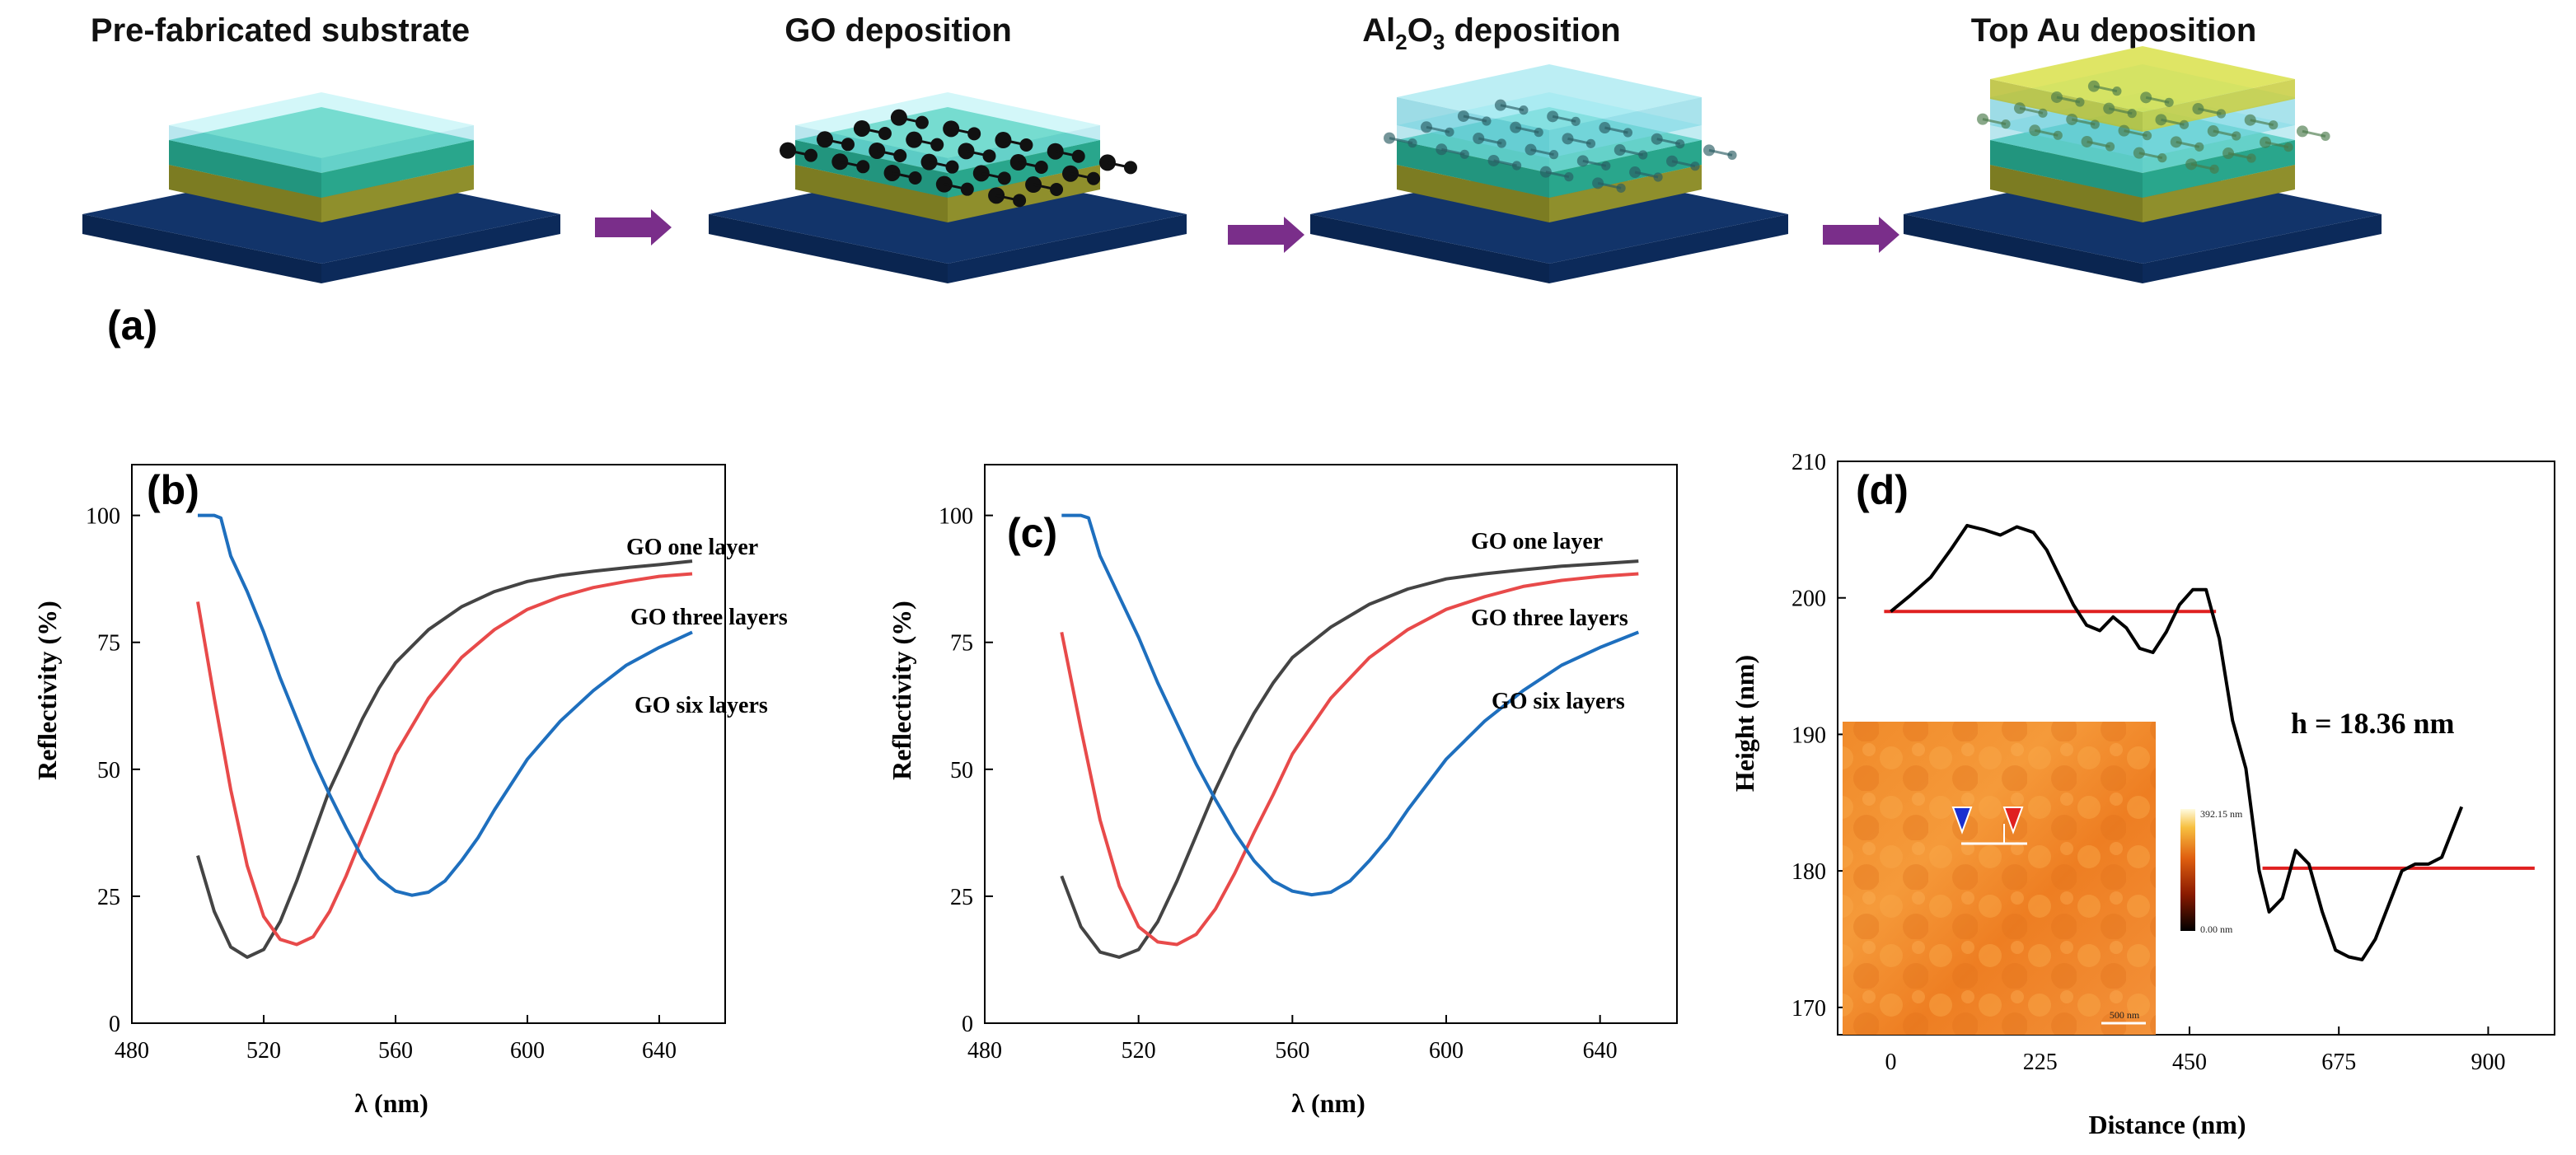  I want to click on step-title-1: Pre-fabricated substrate, so click(280, 30).